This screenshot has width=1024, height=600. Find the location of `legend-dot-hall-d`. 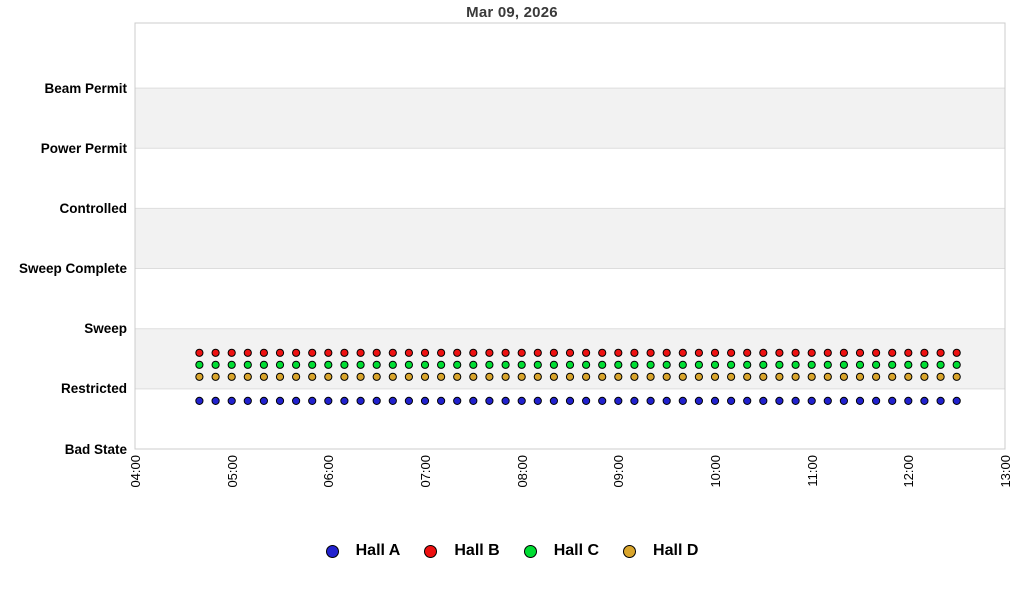

legend-dot-hall-d is located at coordinates (630, 551).